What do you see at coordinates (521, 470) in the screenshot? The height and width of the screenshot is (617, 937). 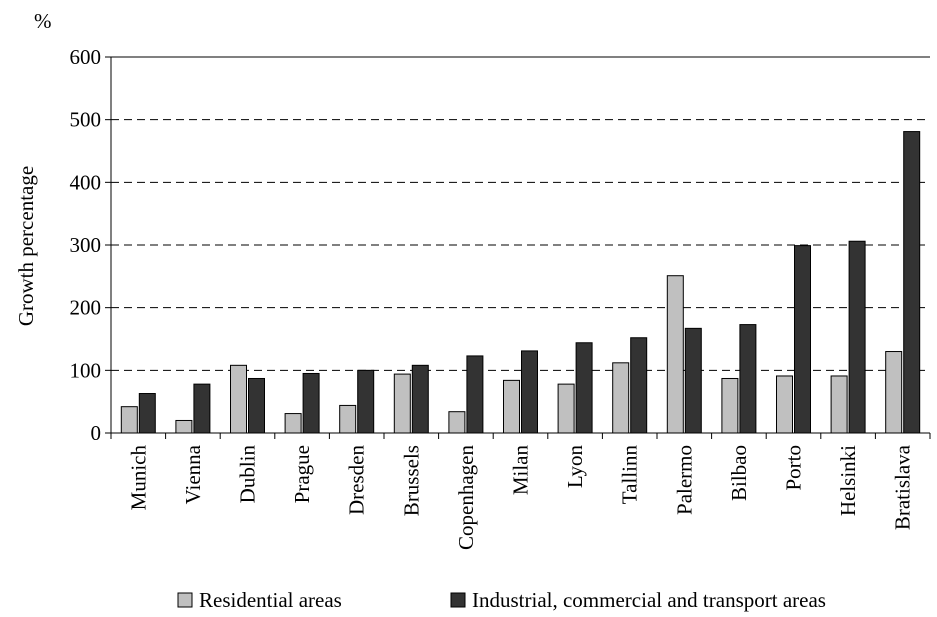 I see `x-tick-label: Milan` at bounding box center [521, 470].